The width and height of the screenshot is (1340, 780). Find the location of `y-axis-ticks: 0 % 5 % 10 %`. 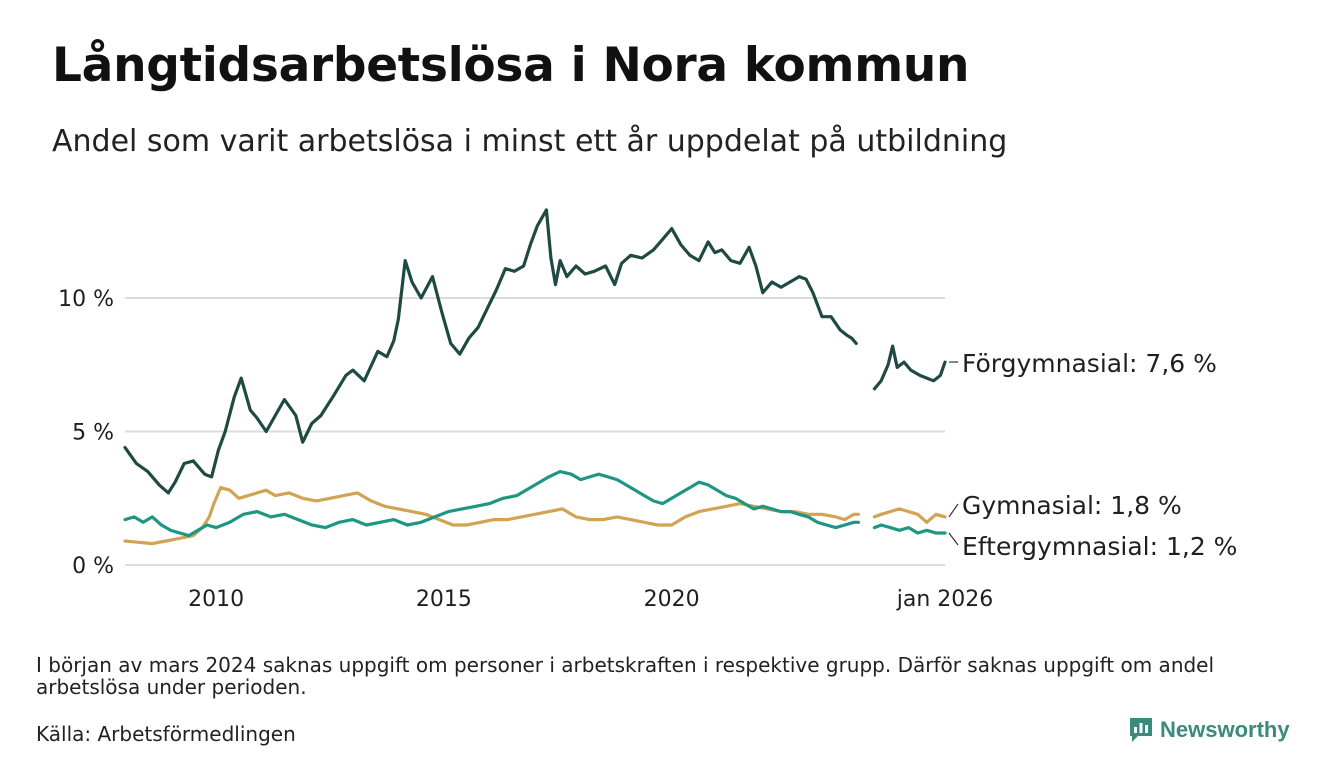

y-axis-ticks: 0 % 5 % 10 % is located at coordinates (86, 433).